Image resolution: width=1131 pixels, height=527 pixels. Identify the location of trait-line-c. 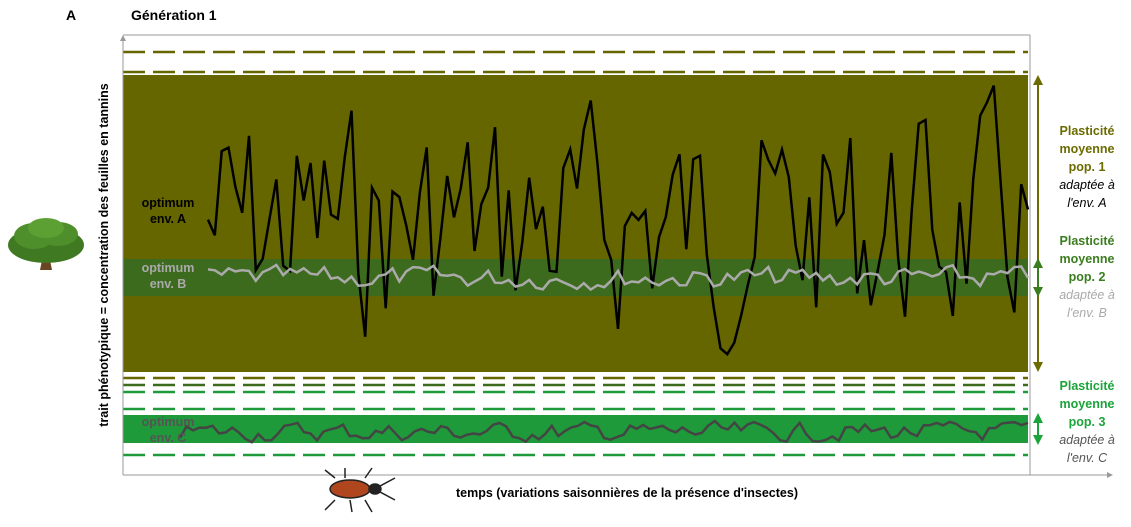
(603, 431).